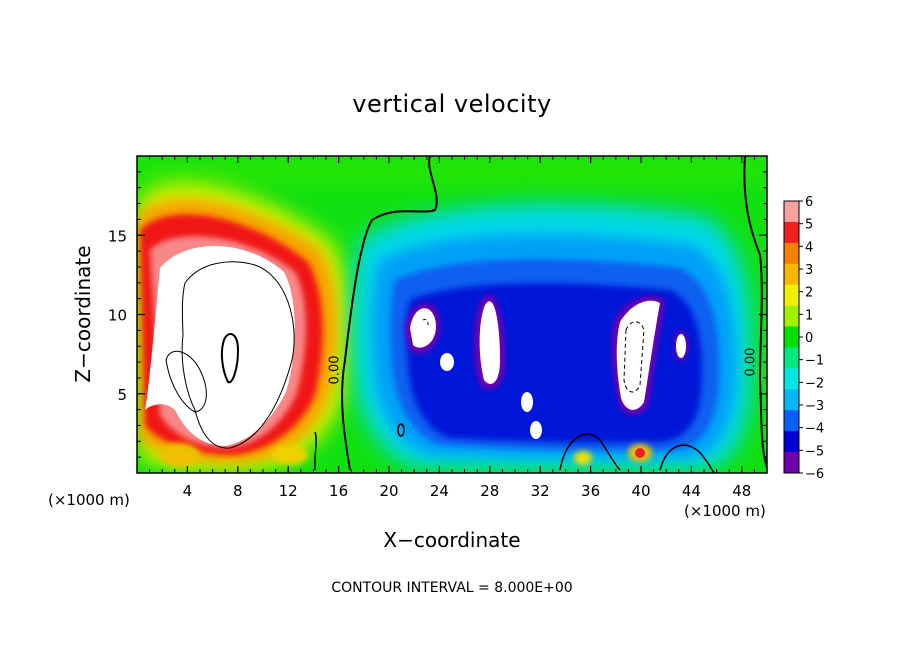  Describe the element at coordinates (814, 361) in the screenshot. I see `colorbar-tick-label: −1` at that location.